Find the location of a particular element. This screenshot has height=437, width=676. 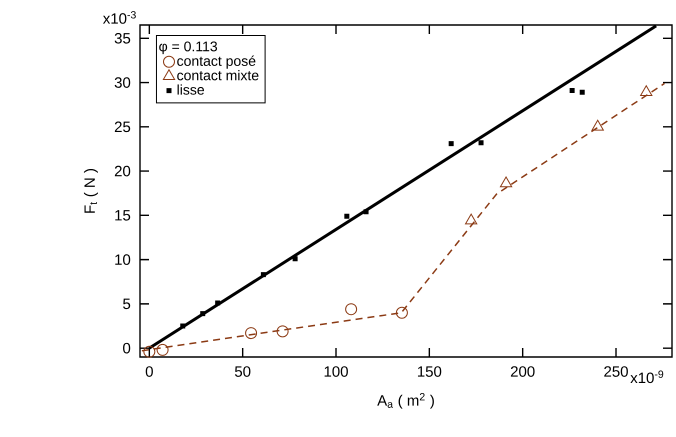

y-tick-label: 5 is located at coordinates (126, 304).